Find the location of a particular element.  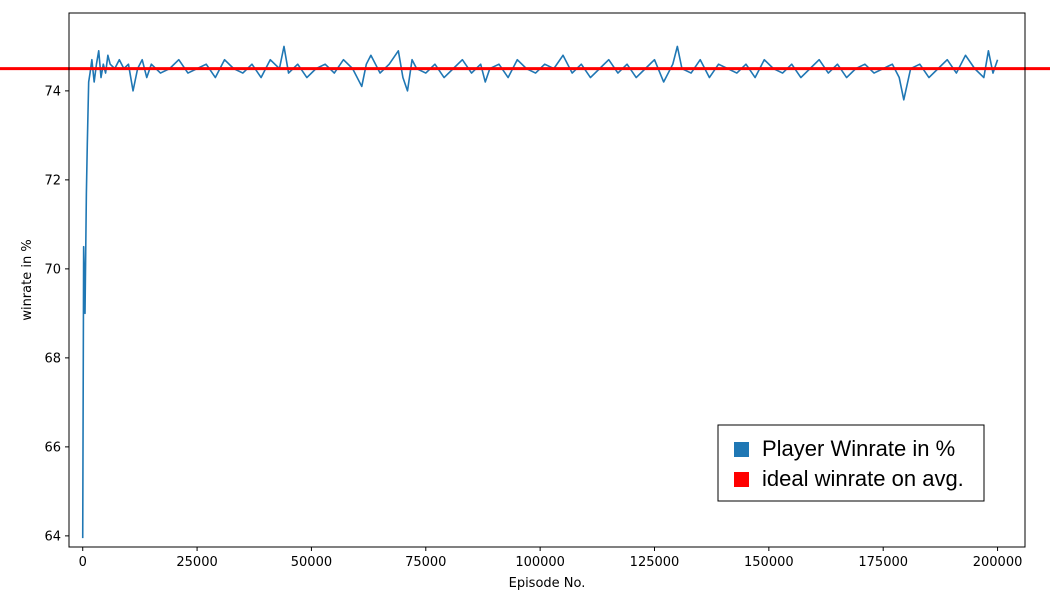

y-axis-label: winrate in % is located at coordinates (27, 279).